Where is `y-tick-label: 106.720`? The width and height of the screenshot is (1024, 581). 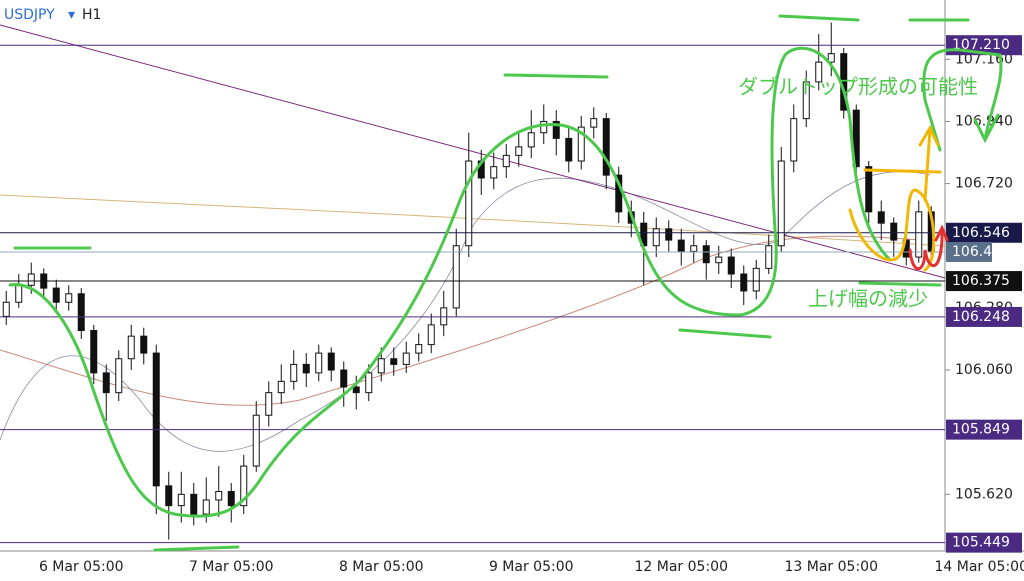
y-tick-label: 106.720 is located at coordinates (984, 184).